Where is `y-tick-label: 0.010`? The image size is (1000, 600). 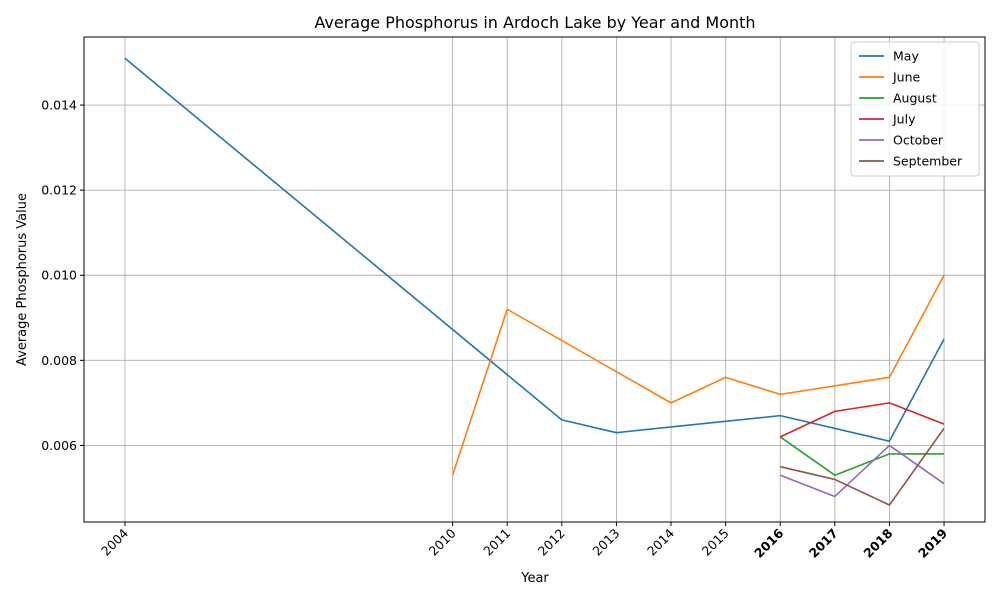 y-tick-label: 0.010 is located at coordinates (59, 275).